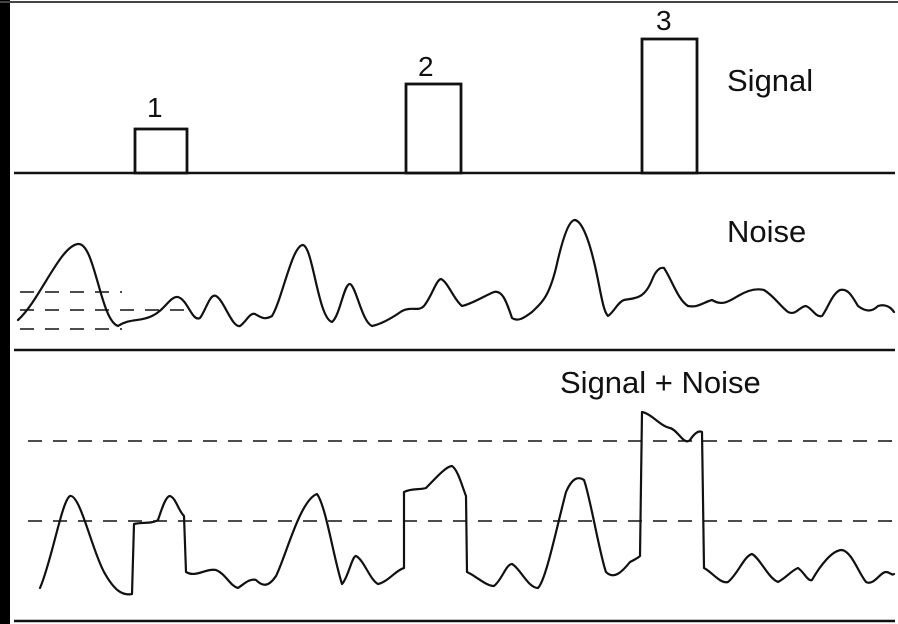 The width and height of the screenshot is (898, 624). Describe the element at coordinates (766, 231) in the screenshot. I see `noise-title: Noise` at that location.